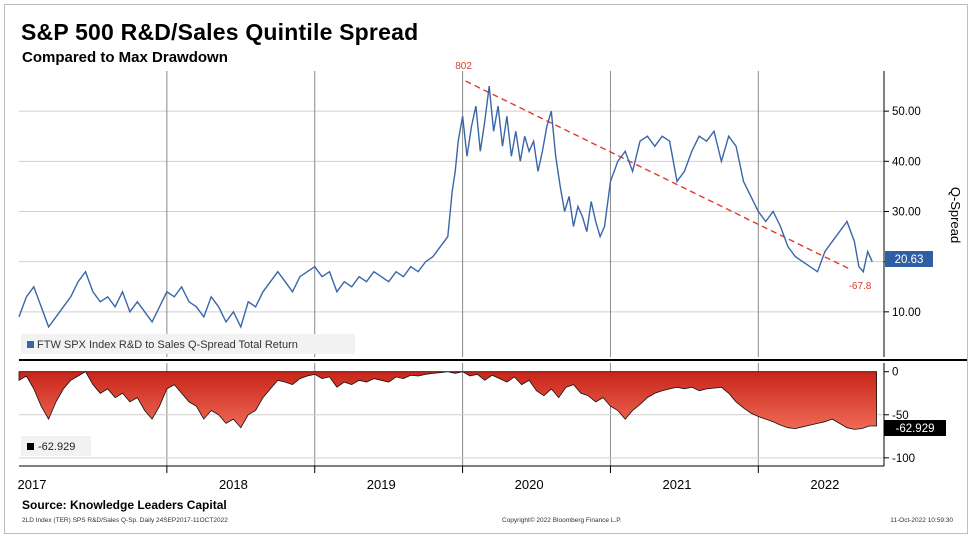 The height and width of the screenshot is (538, 972). What do you see at coordinates (658, 175) in the screenshot?
I see `drawdown-trendline` at bounding box center [658, 175].